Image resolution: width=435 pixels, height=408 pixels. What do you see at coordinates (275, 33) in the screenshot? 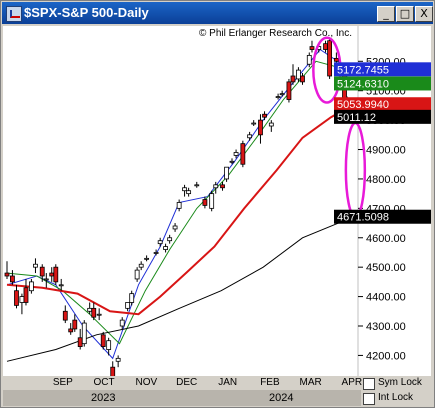
I see `copyright-text: © Phil Erlanger Research Co., Inc.` at bounding box center [275, 33].